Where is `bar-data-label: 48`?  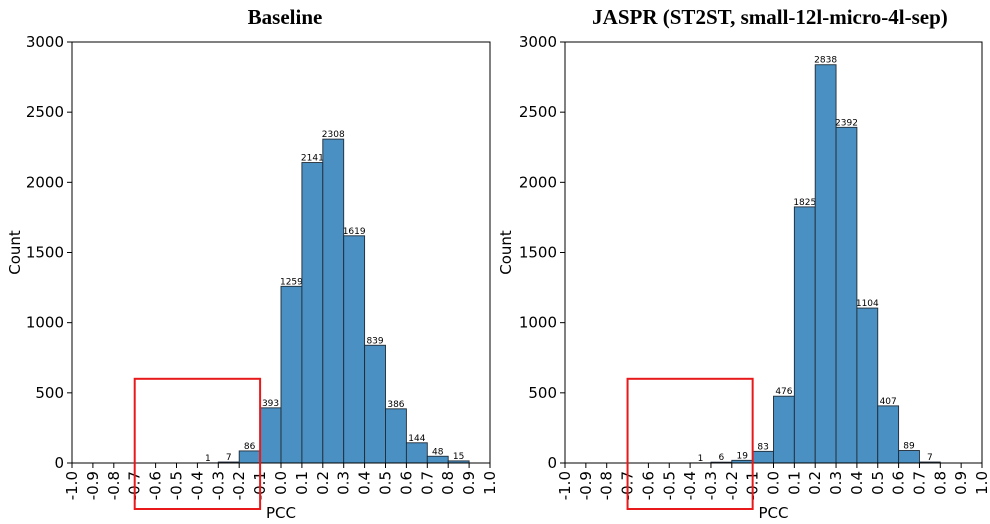
bar-data-label: 48 is located at coordinates (438, 452).